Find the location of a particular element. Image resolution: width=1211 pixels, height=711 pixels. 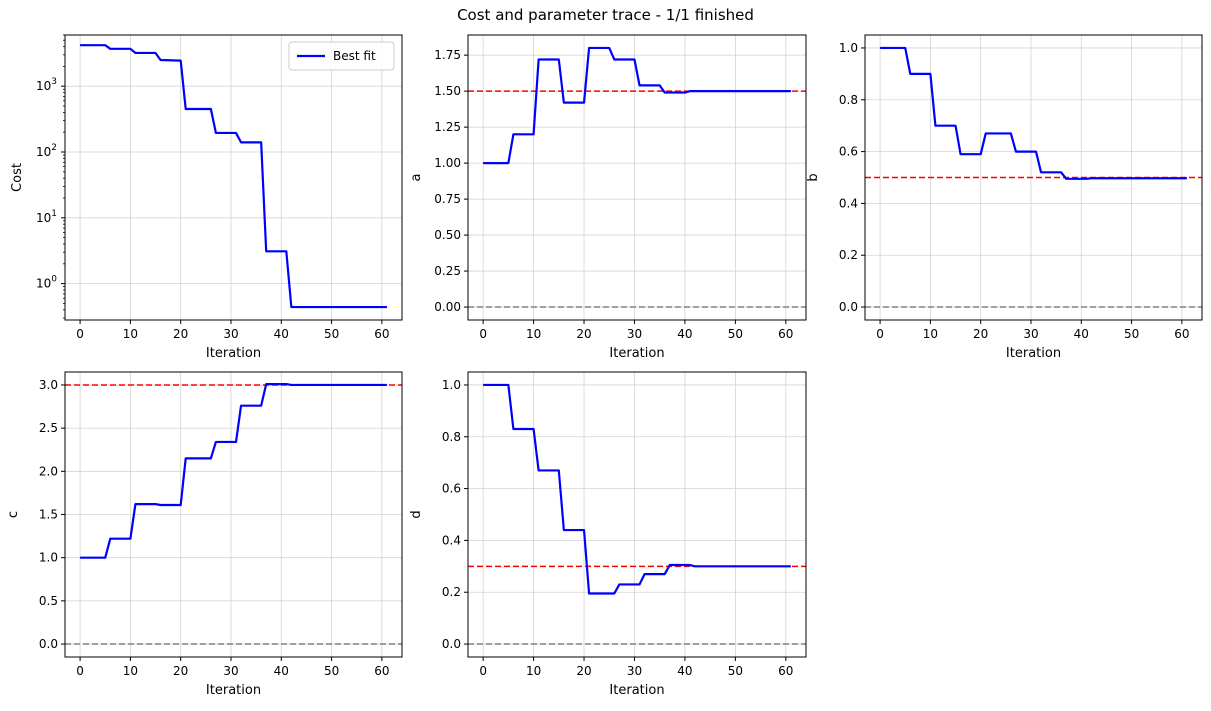

y-tick-label: 1.5 is located at coordinates (48, 515).